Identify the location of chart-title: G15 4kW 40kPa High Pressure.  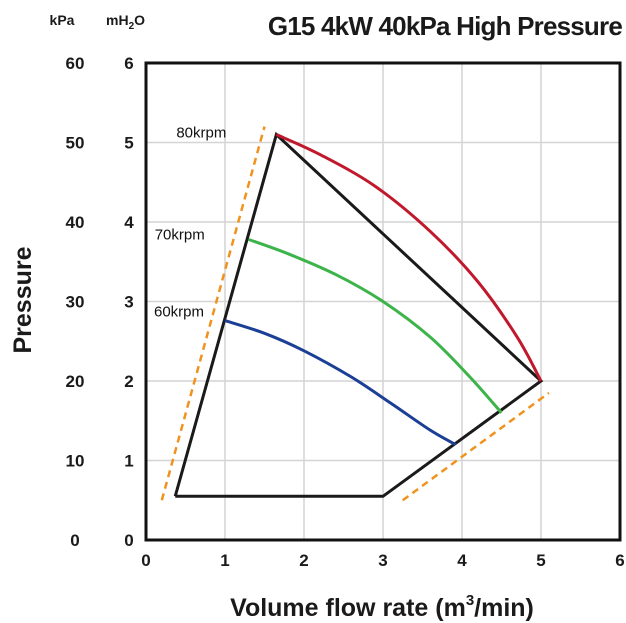
(445, 26).